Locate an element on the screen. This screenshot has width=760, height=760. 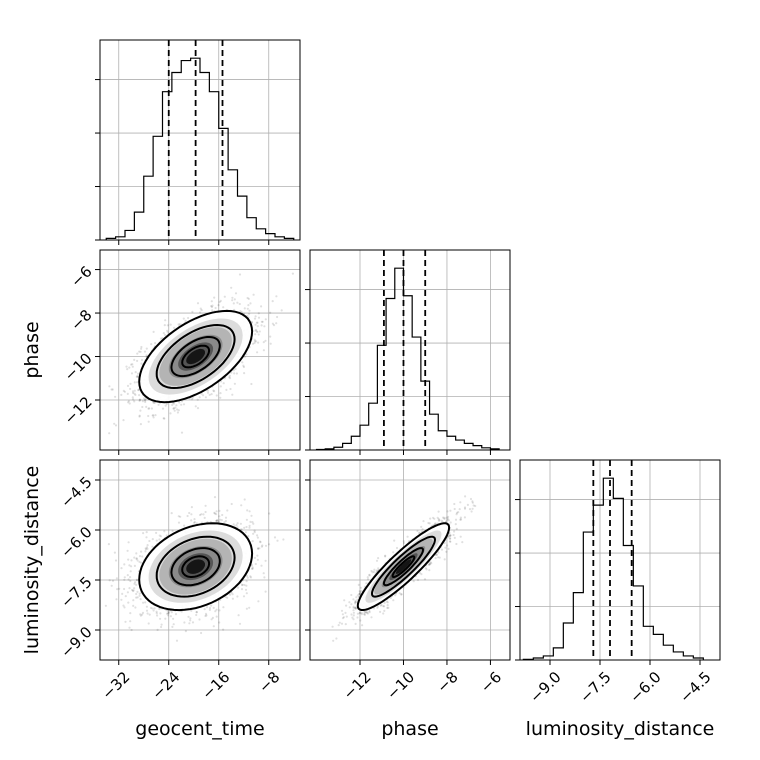
joint-panel-geocent_time-luminosity_distance: −32 −24 −16 −8−9.0−7.5−6.0−4.5 is located at coordinates (179, 581).